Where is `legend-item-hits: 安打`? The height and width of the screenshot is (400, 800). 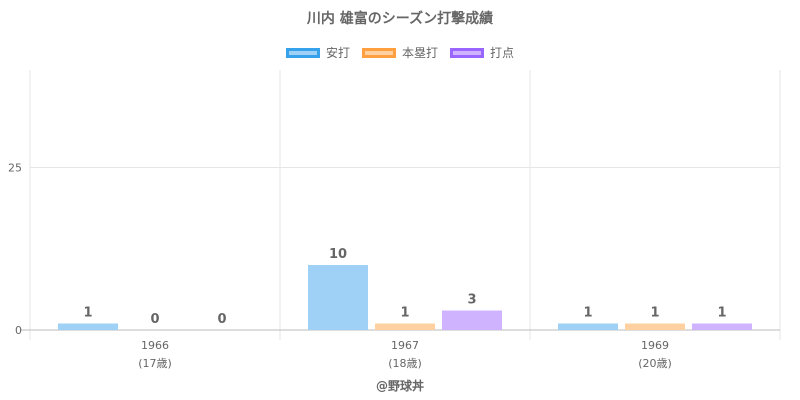 legend-item-hits: 安打 is located at coordinates (317, 52).